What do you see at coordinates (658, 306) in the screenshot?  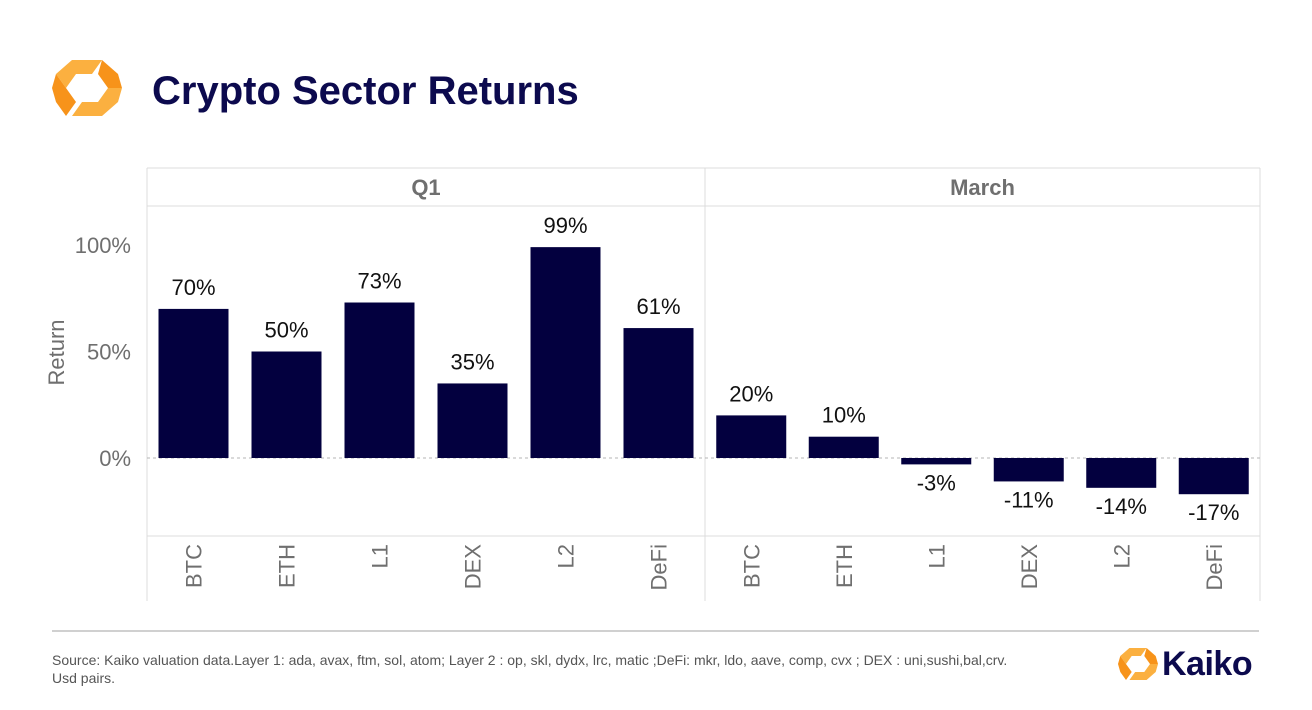 I see `data-label: 61%` at bounding box center [658, 306].